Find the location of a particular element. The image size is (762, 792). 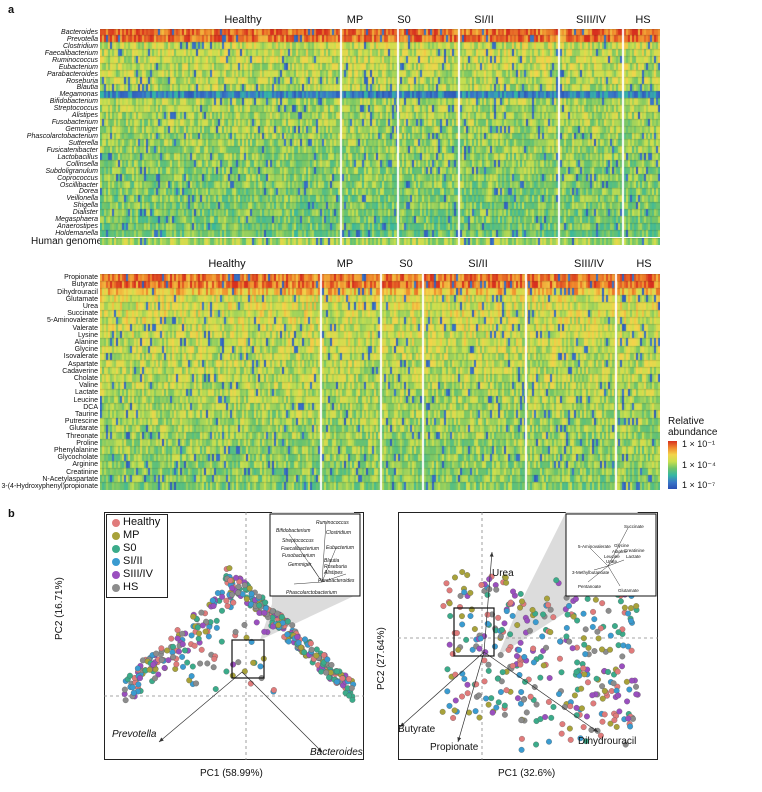

row-label: Isovalerate is located at coordinates (80, 357).